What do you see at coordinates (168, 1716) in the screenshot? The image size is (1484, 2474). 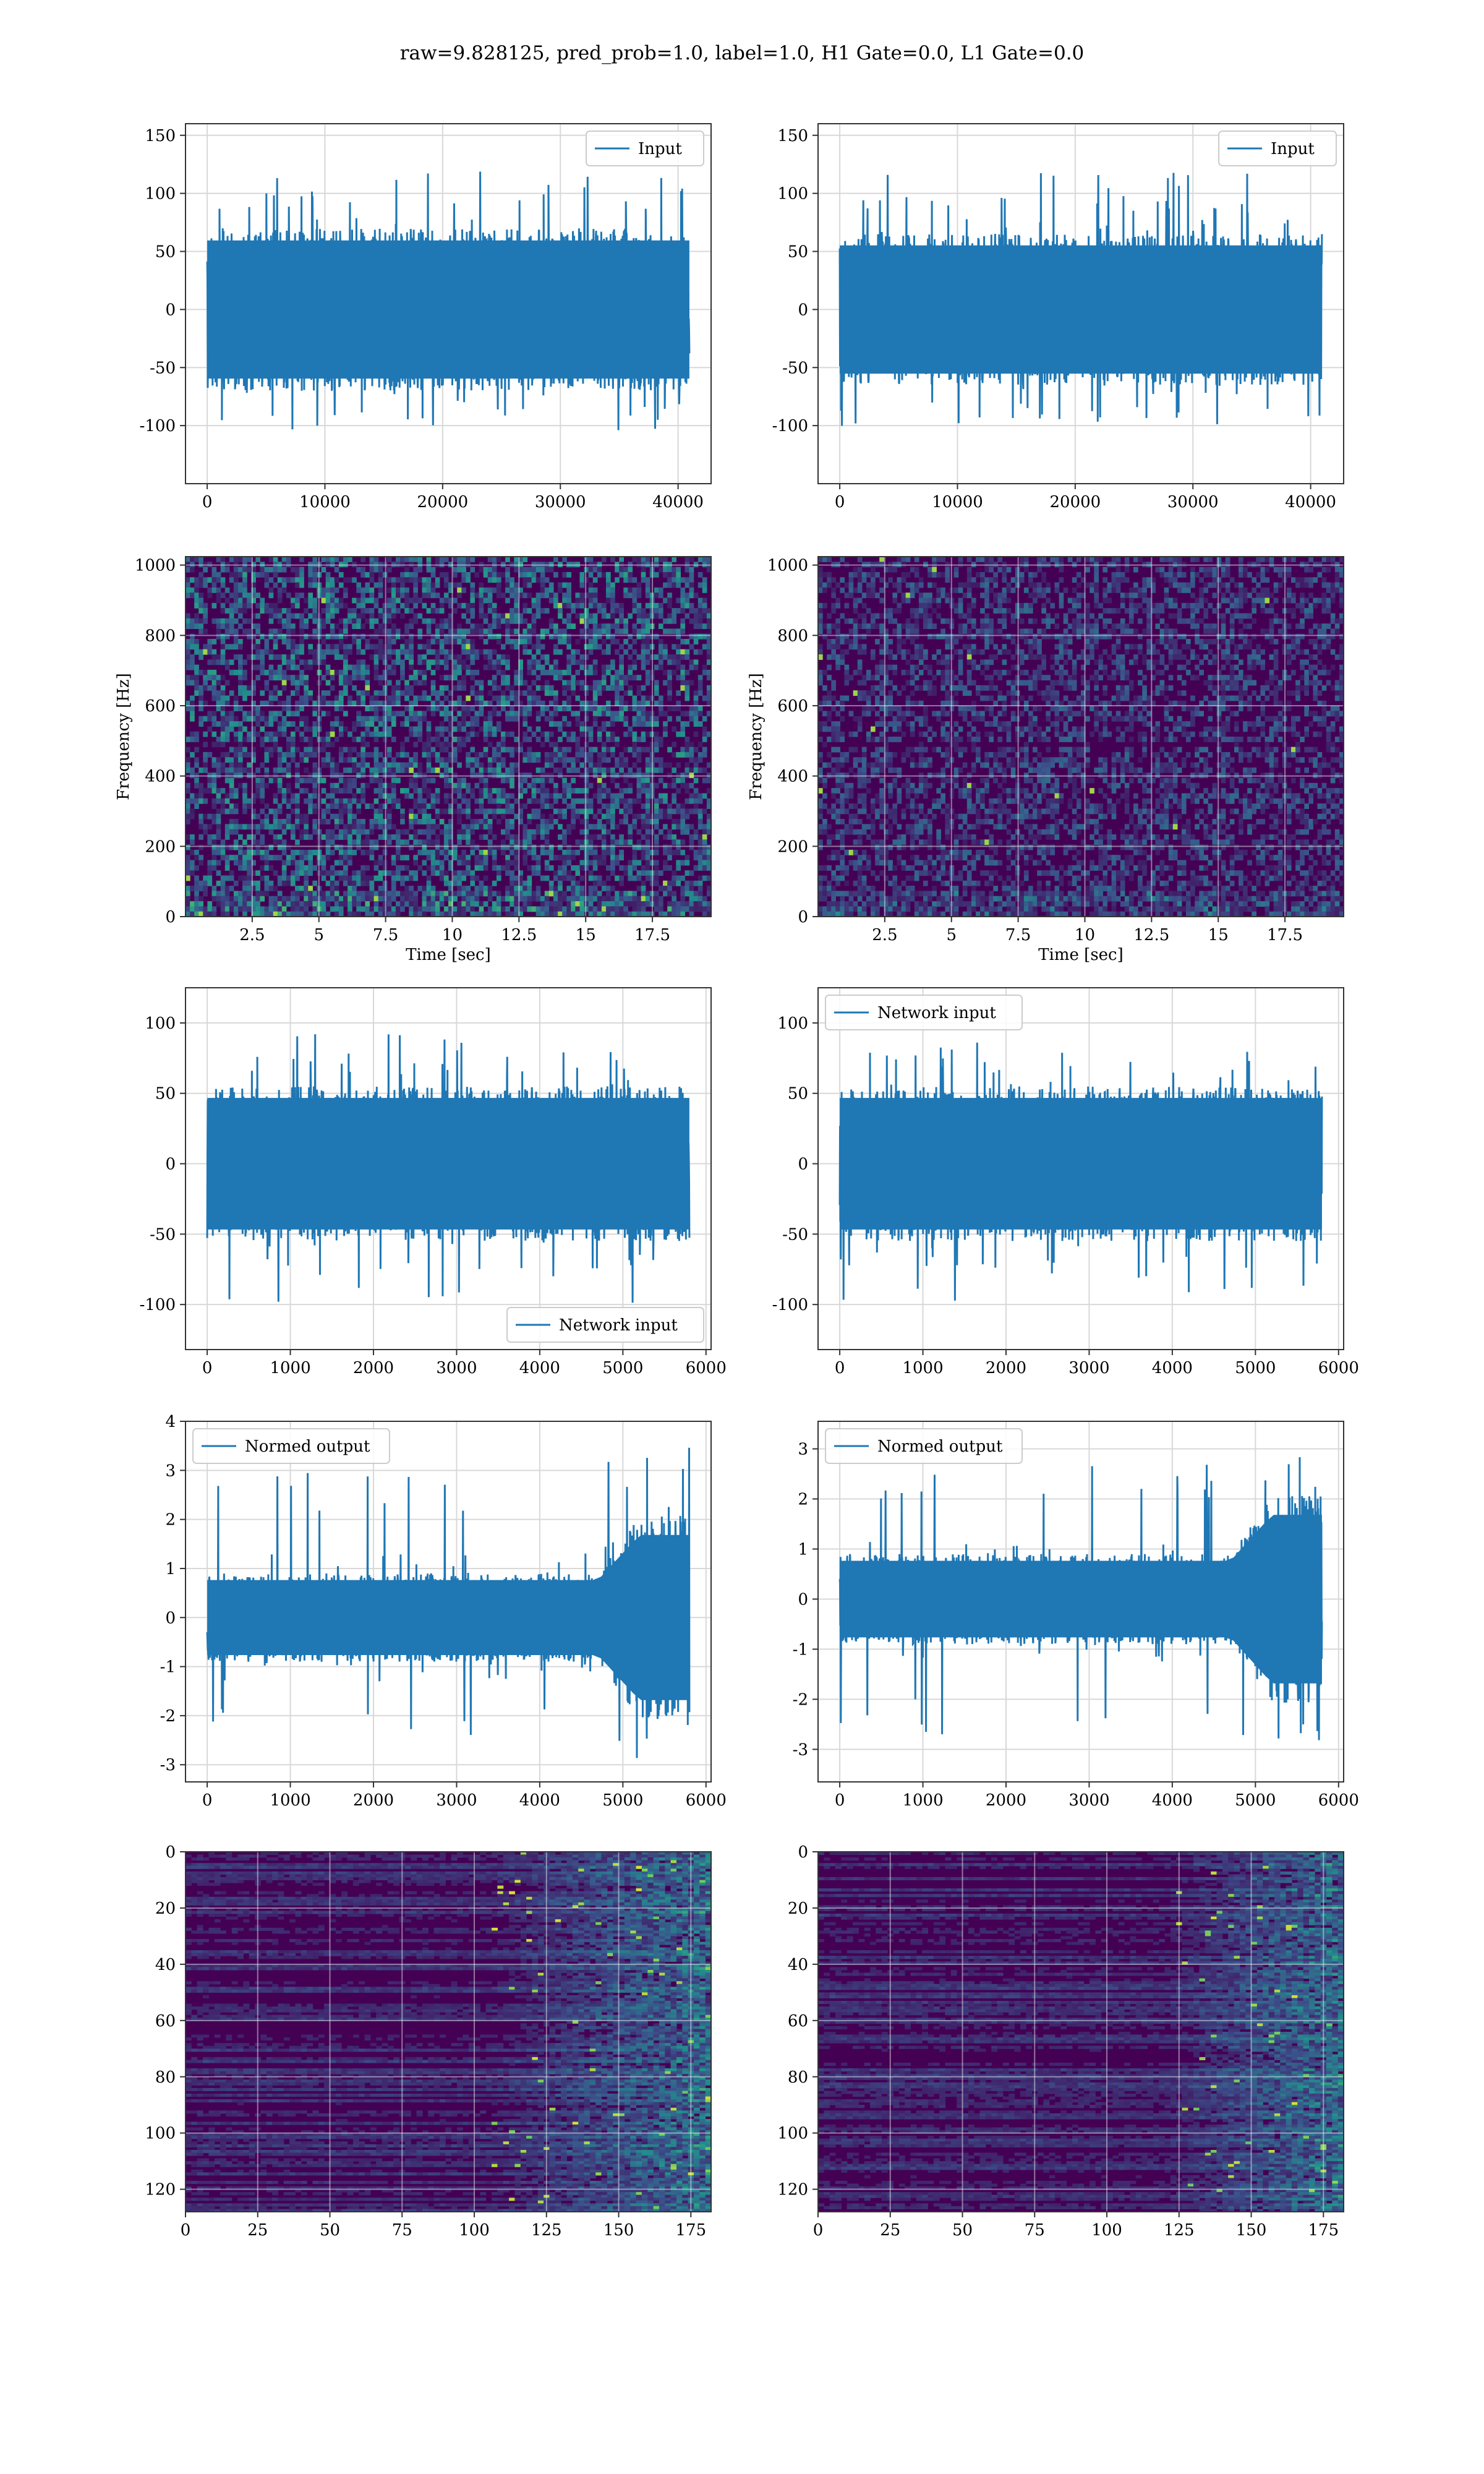 I see `y-tick-label: -2` at bounding box center [168, 1716].